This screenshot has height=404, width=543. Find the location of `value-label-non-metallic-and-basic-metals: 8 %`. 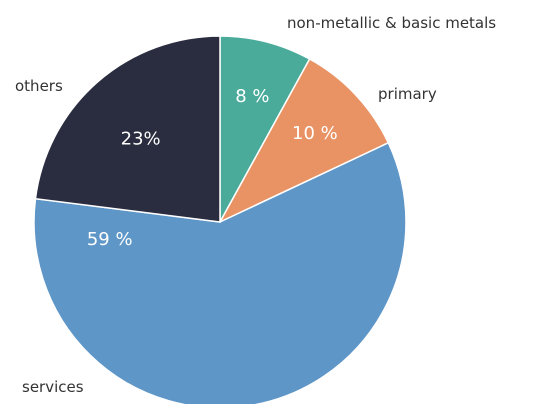

value-label-non-metallic-and-basic-metals: 8 % is located at coordinates (252, 96).